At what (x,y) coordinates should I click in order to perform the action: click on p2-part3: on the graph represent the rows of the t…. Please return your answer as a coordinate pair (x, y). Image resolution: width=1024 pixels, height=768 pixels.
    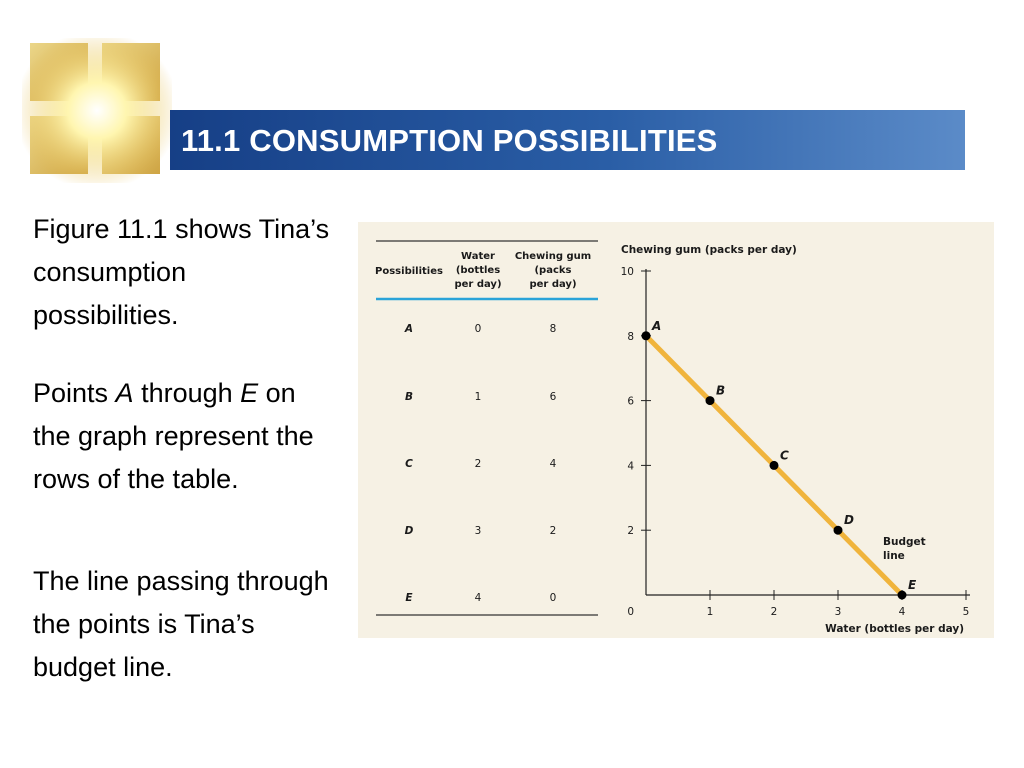
    Looking at the image, I should click on (173, 436).